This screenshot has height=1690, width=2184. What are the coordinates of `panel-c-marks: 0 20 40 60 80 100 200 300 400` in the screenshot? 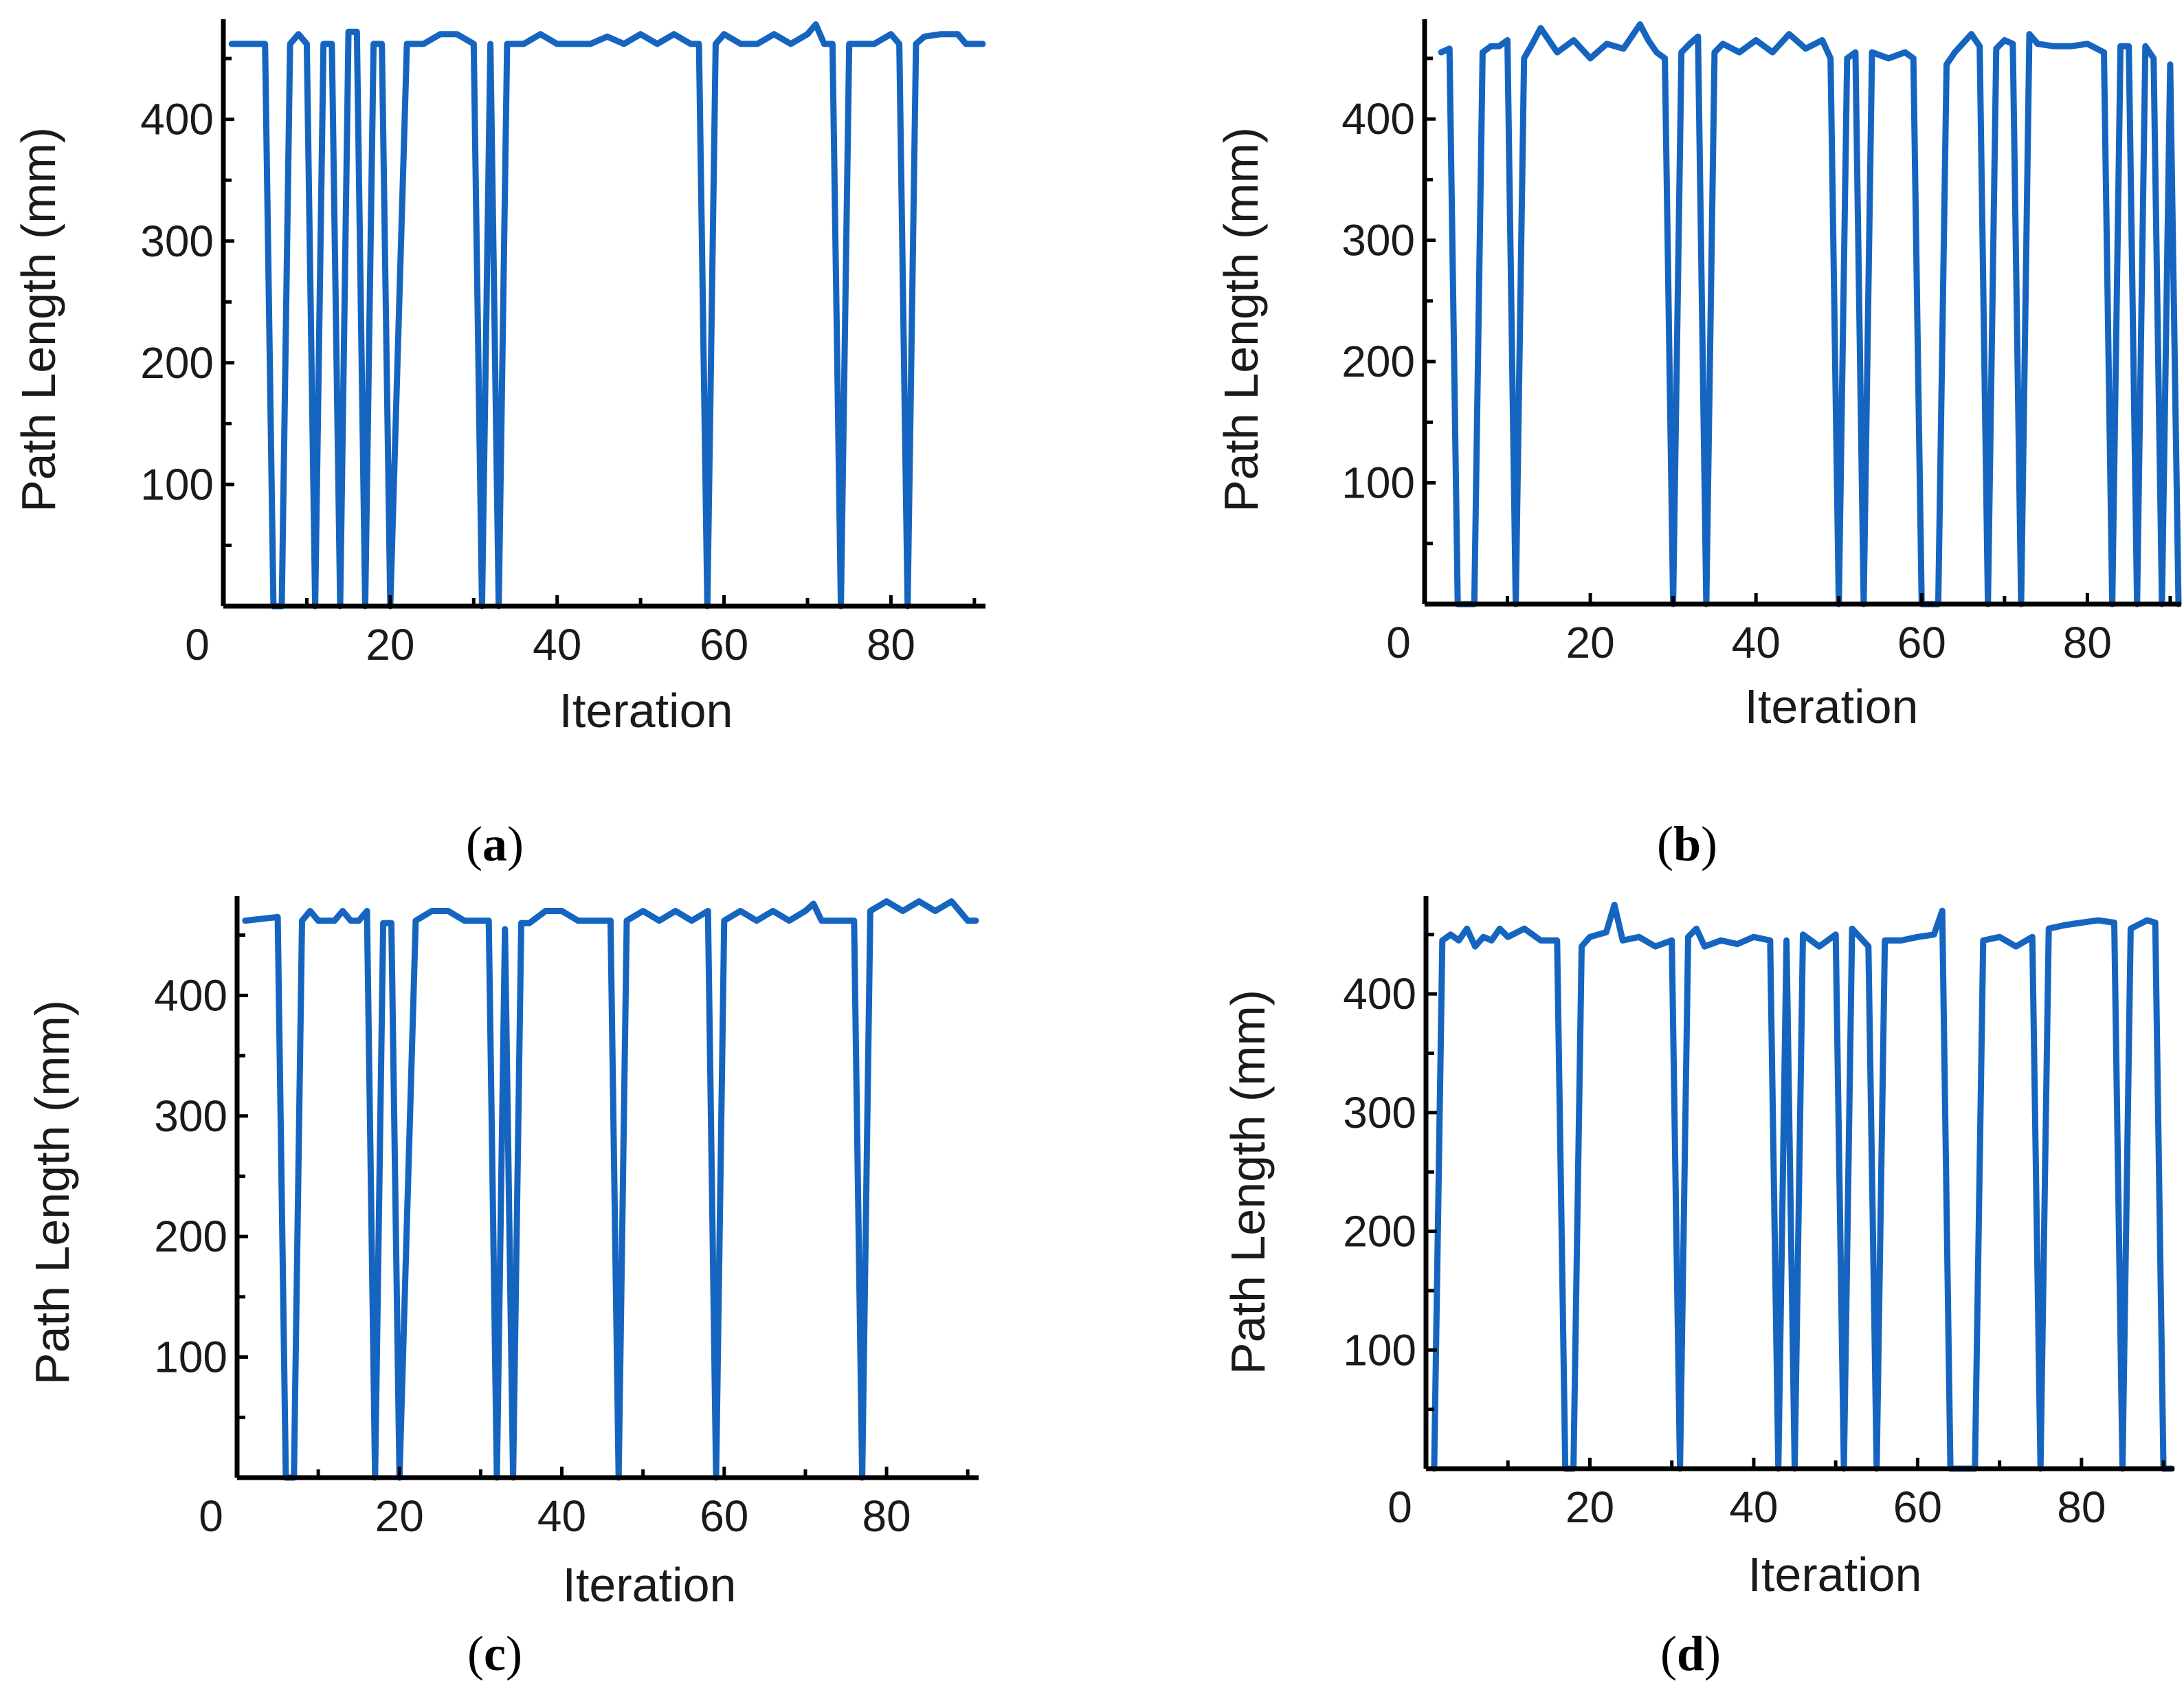 It's located at (566, 1218).